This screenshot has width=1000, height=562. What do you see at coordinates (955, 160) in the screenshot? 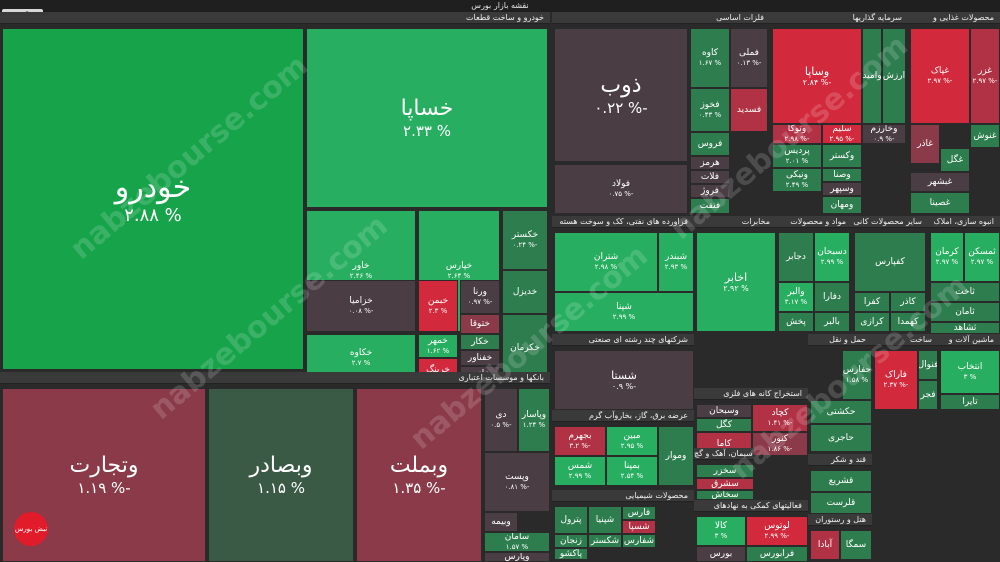
I see `stock-tile: غگل` at bounding box center [955, 160].